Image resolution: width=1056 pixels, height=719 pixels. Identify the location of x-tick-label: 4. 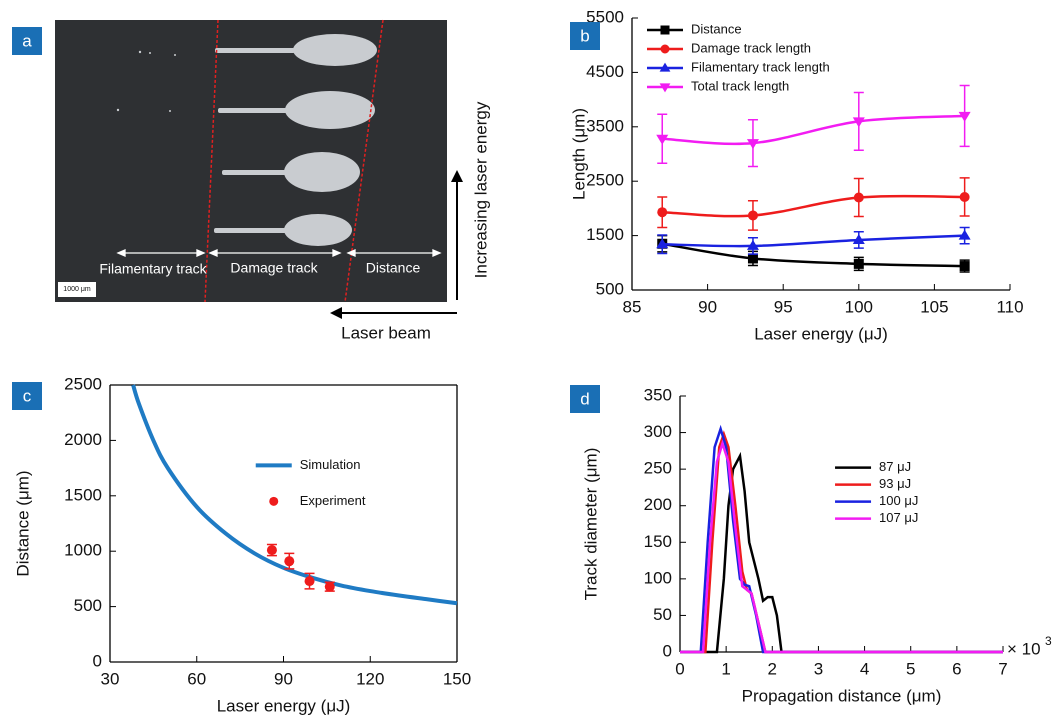
(864, 668).